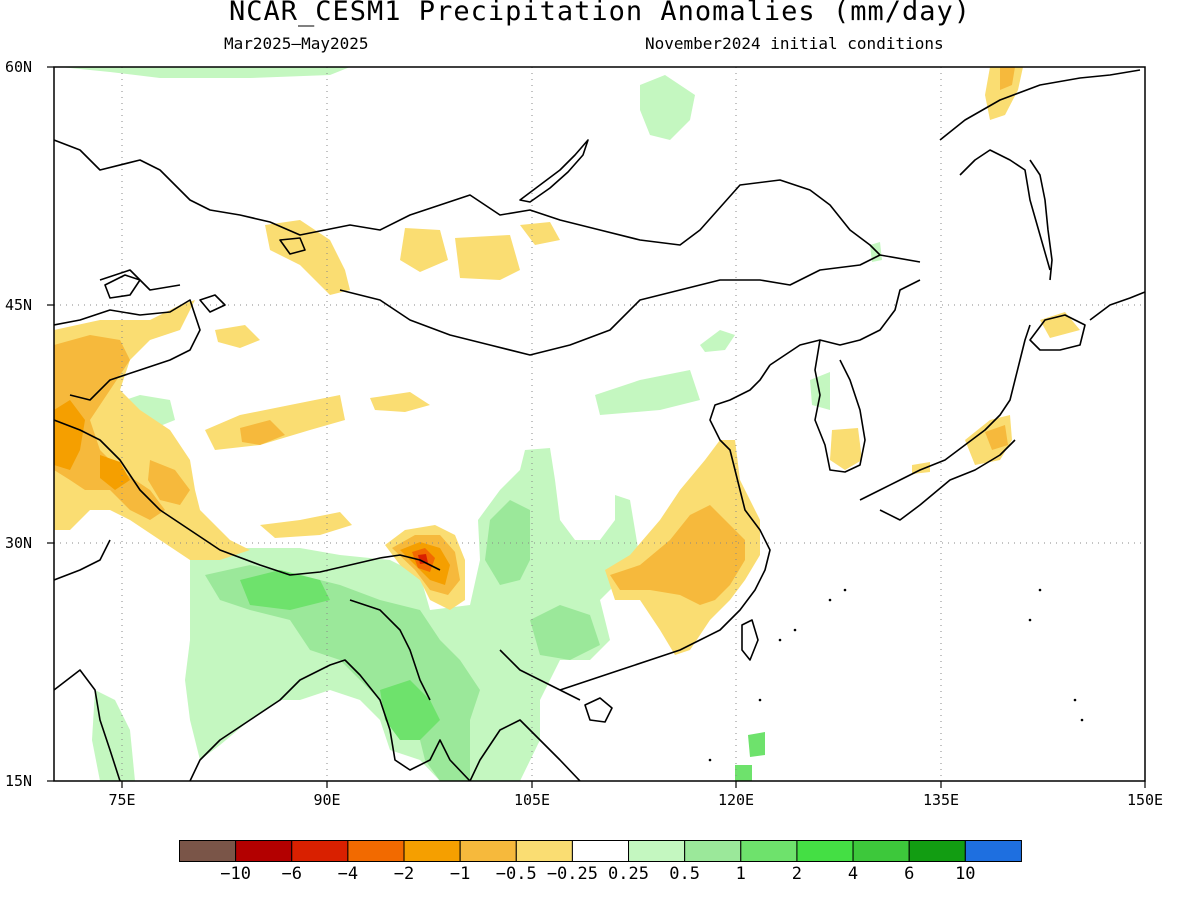 This screenshot has width=1200, height=900. Describe the element at coordinates (262, 432) in the screenshot. I see `dry-region-tarim-core` at that location.